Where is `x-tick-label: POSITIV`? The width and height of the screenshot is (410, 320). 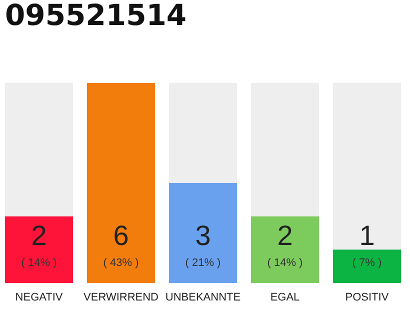
x-tick-label: POSITIV is located at coordinates (367, 298).